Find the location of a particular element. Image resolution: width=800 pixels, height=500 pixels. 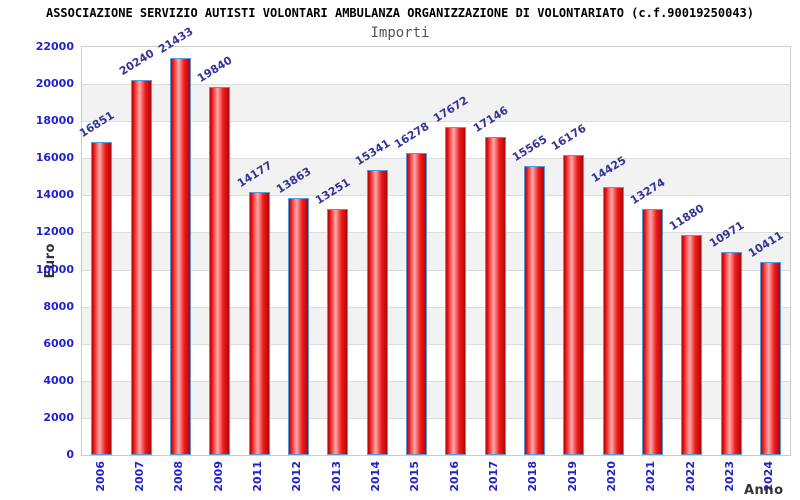

y-tick-label: 0 is located at coordinates (70, 454).